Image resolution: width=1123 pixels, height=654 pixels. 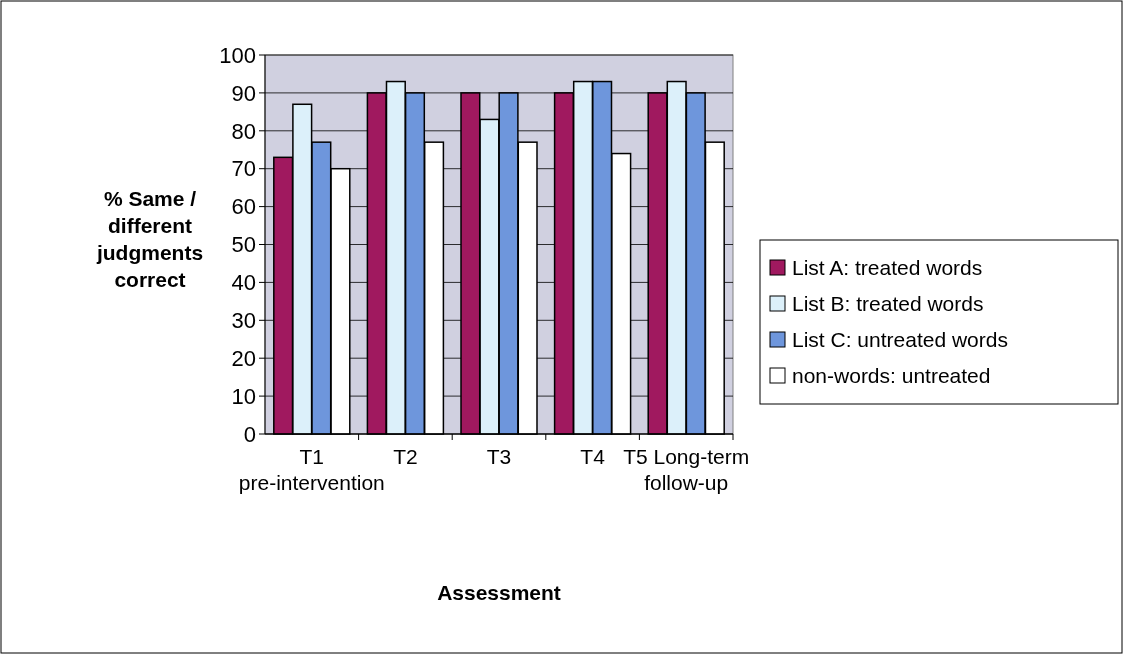 What do you see at coordinates (891, 376) in the screenshot?
I see `legend-label: non-words: untreated` at bounding box center [891, 376].